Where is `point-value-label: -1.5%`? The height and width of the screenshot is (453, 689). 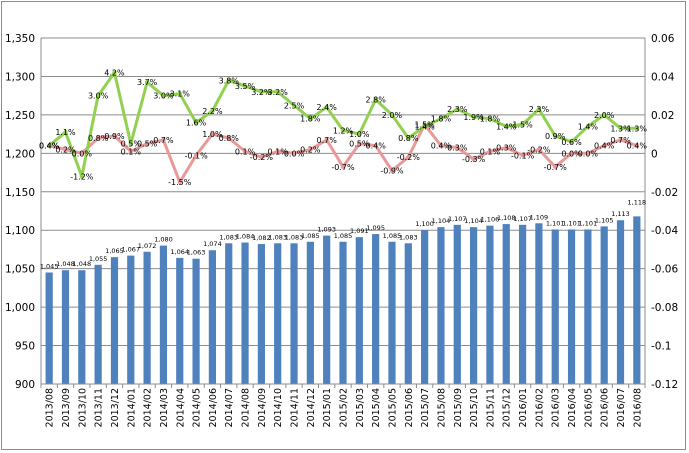 point-value-label: -1.5% is located at coordinates (180, 182).